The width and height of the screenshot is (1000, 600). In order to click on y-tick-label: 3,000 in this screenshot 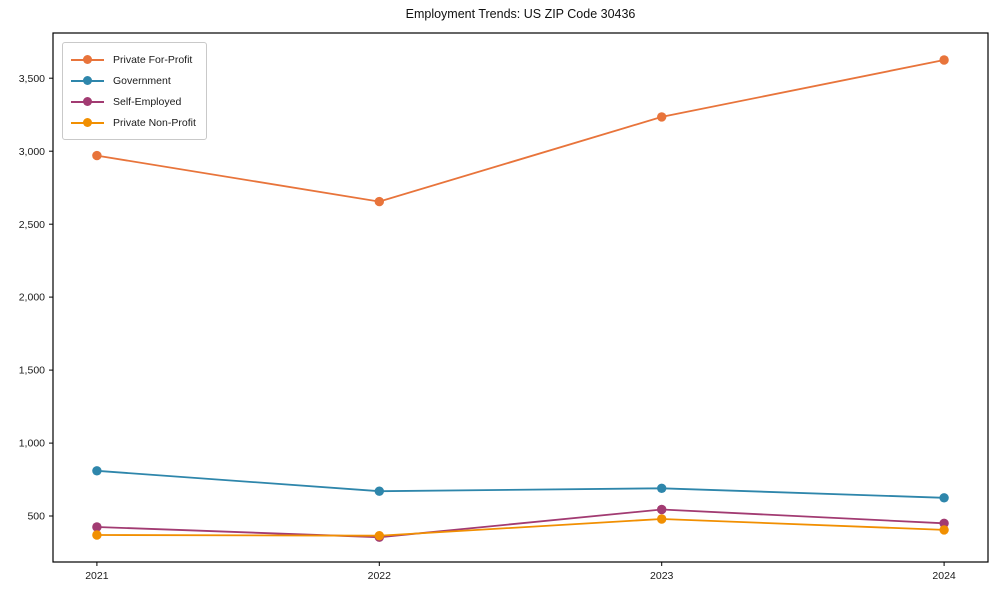, I will do `click(32, 152)`.